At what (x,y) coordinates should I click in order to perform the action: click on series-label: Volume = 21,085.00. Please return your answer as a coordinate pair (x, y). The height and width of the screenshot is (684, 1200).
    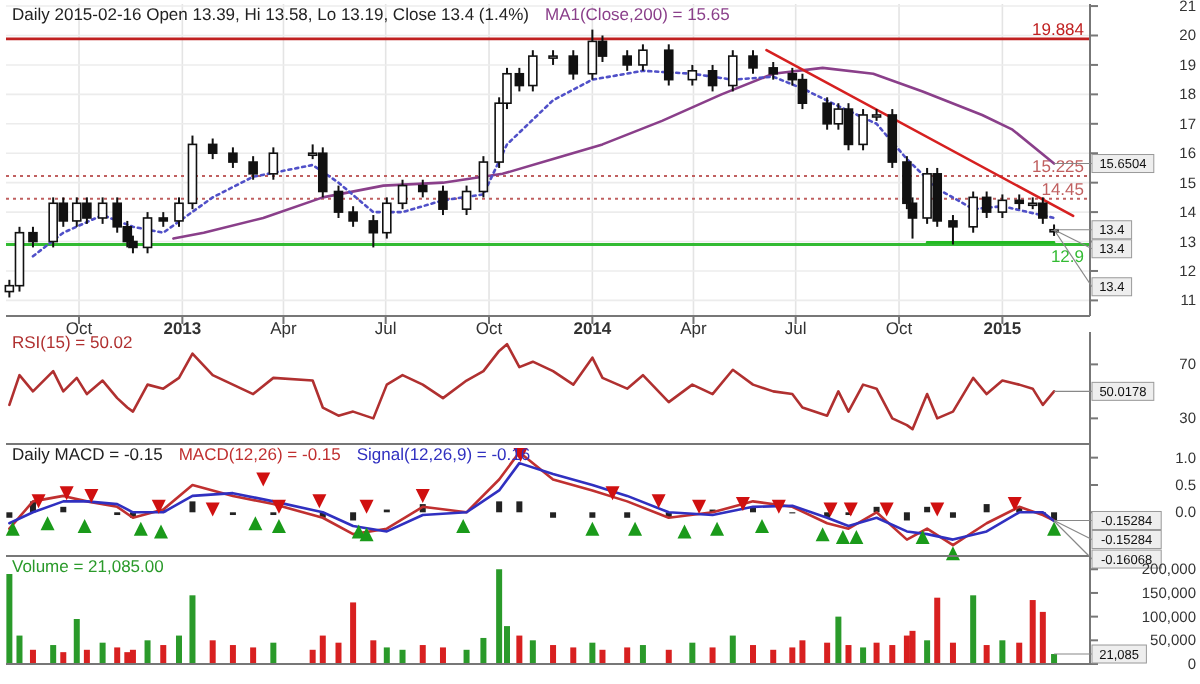
    Looking at the image, I should click on (88, 566).